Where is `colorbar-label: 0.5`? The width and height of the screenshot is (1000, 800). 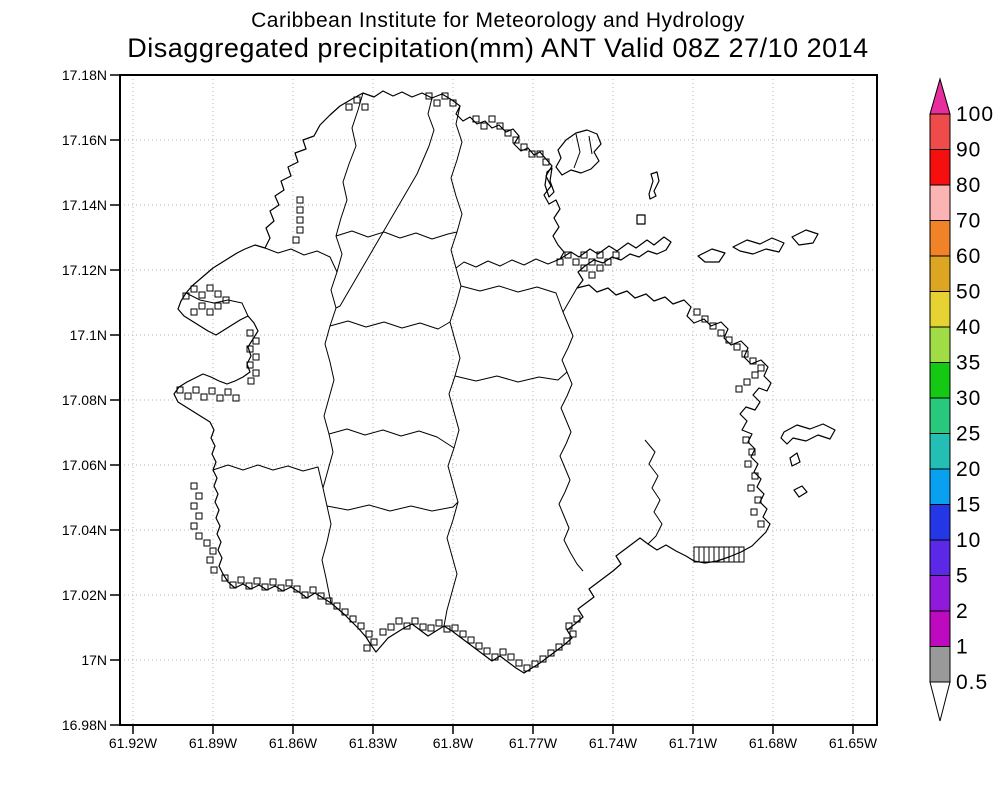 colorbar-label: 0.5 is located at coordinates (972, 682).